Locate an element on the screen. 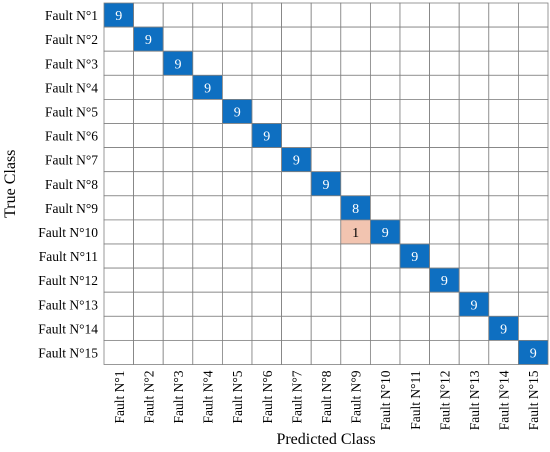 The width and height of the screenshot is (550, 452). row-label: Fault N°10 is located at coordinates (68, 232).